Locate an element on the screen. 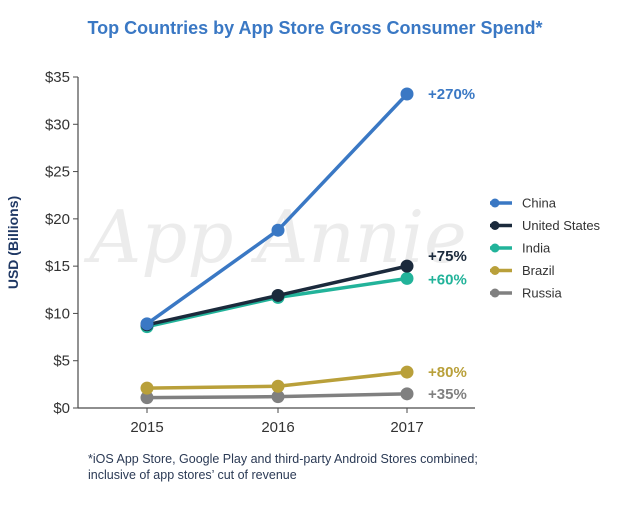  legend-label-india: India is located at coordinates (536, 248).